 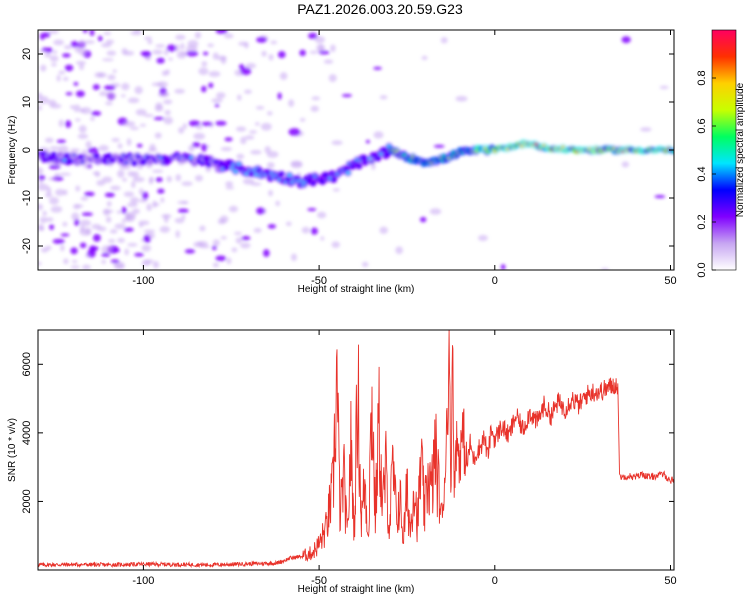 What do you see at coordinates (380, 9) in the screenshot?
I see `chart-title: PAZ1.2026.003.20.59.G23` at bounding box center [380, 9].